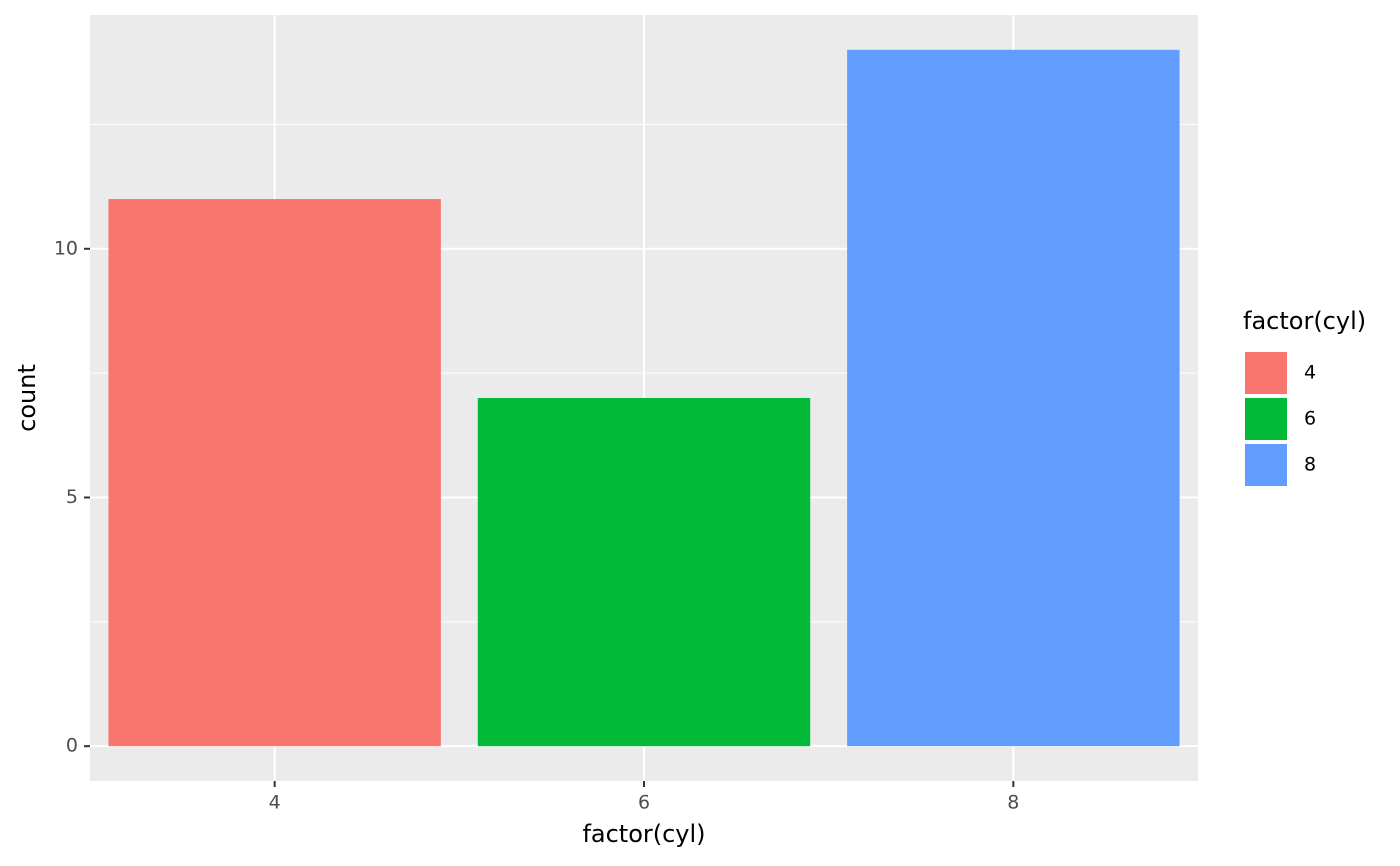 The height and width of the screenshot is (866, 1400). What do you see at coordinates (643, 834) in the screenshot?
I see `x-axis-title: factor(cyl)` at bounding box center [643, 834].